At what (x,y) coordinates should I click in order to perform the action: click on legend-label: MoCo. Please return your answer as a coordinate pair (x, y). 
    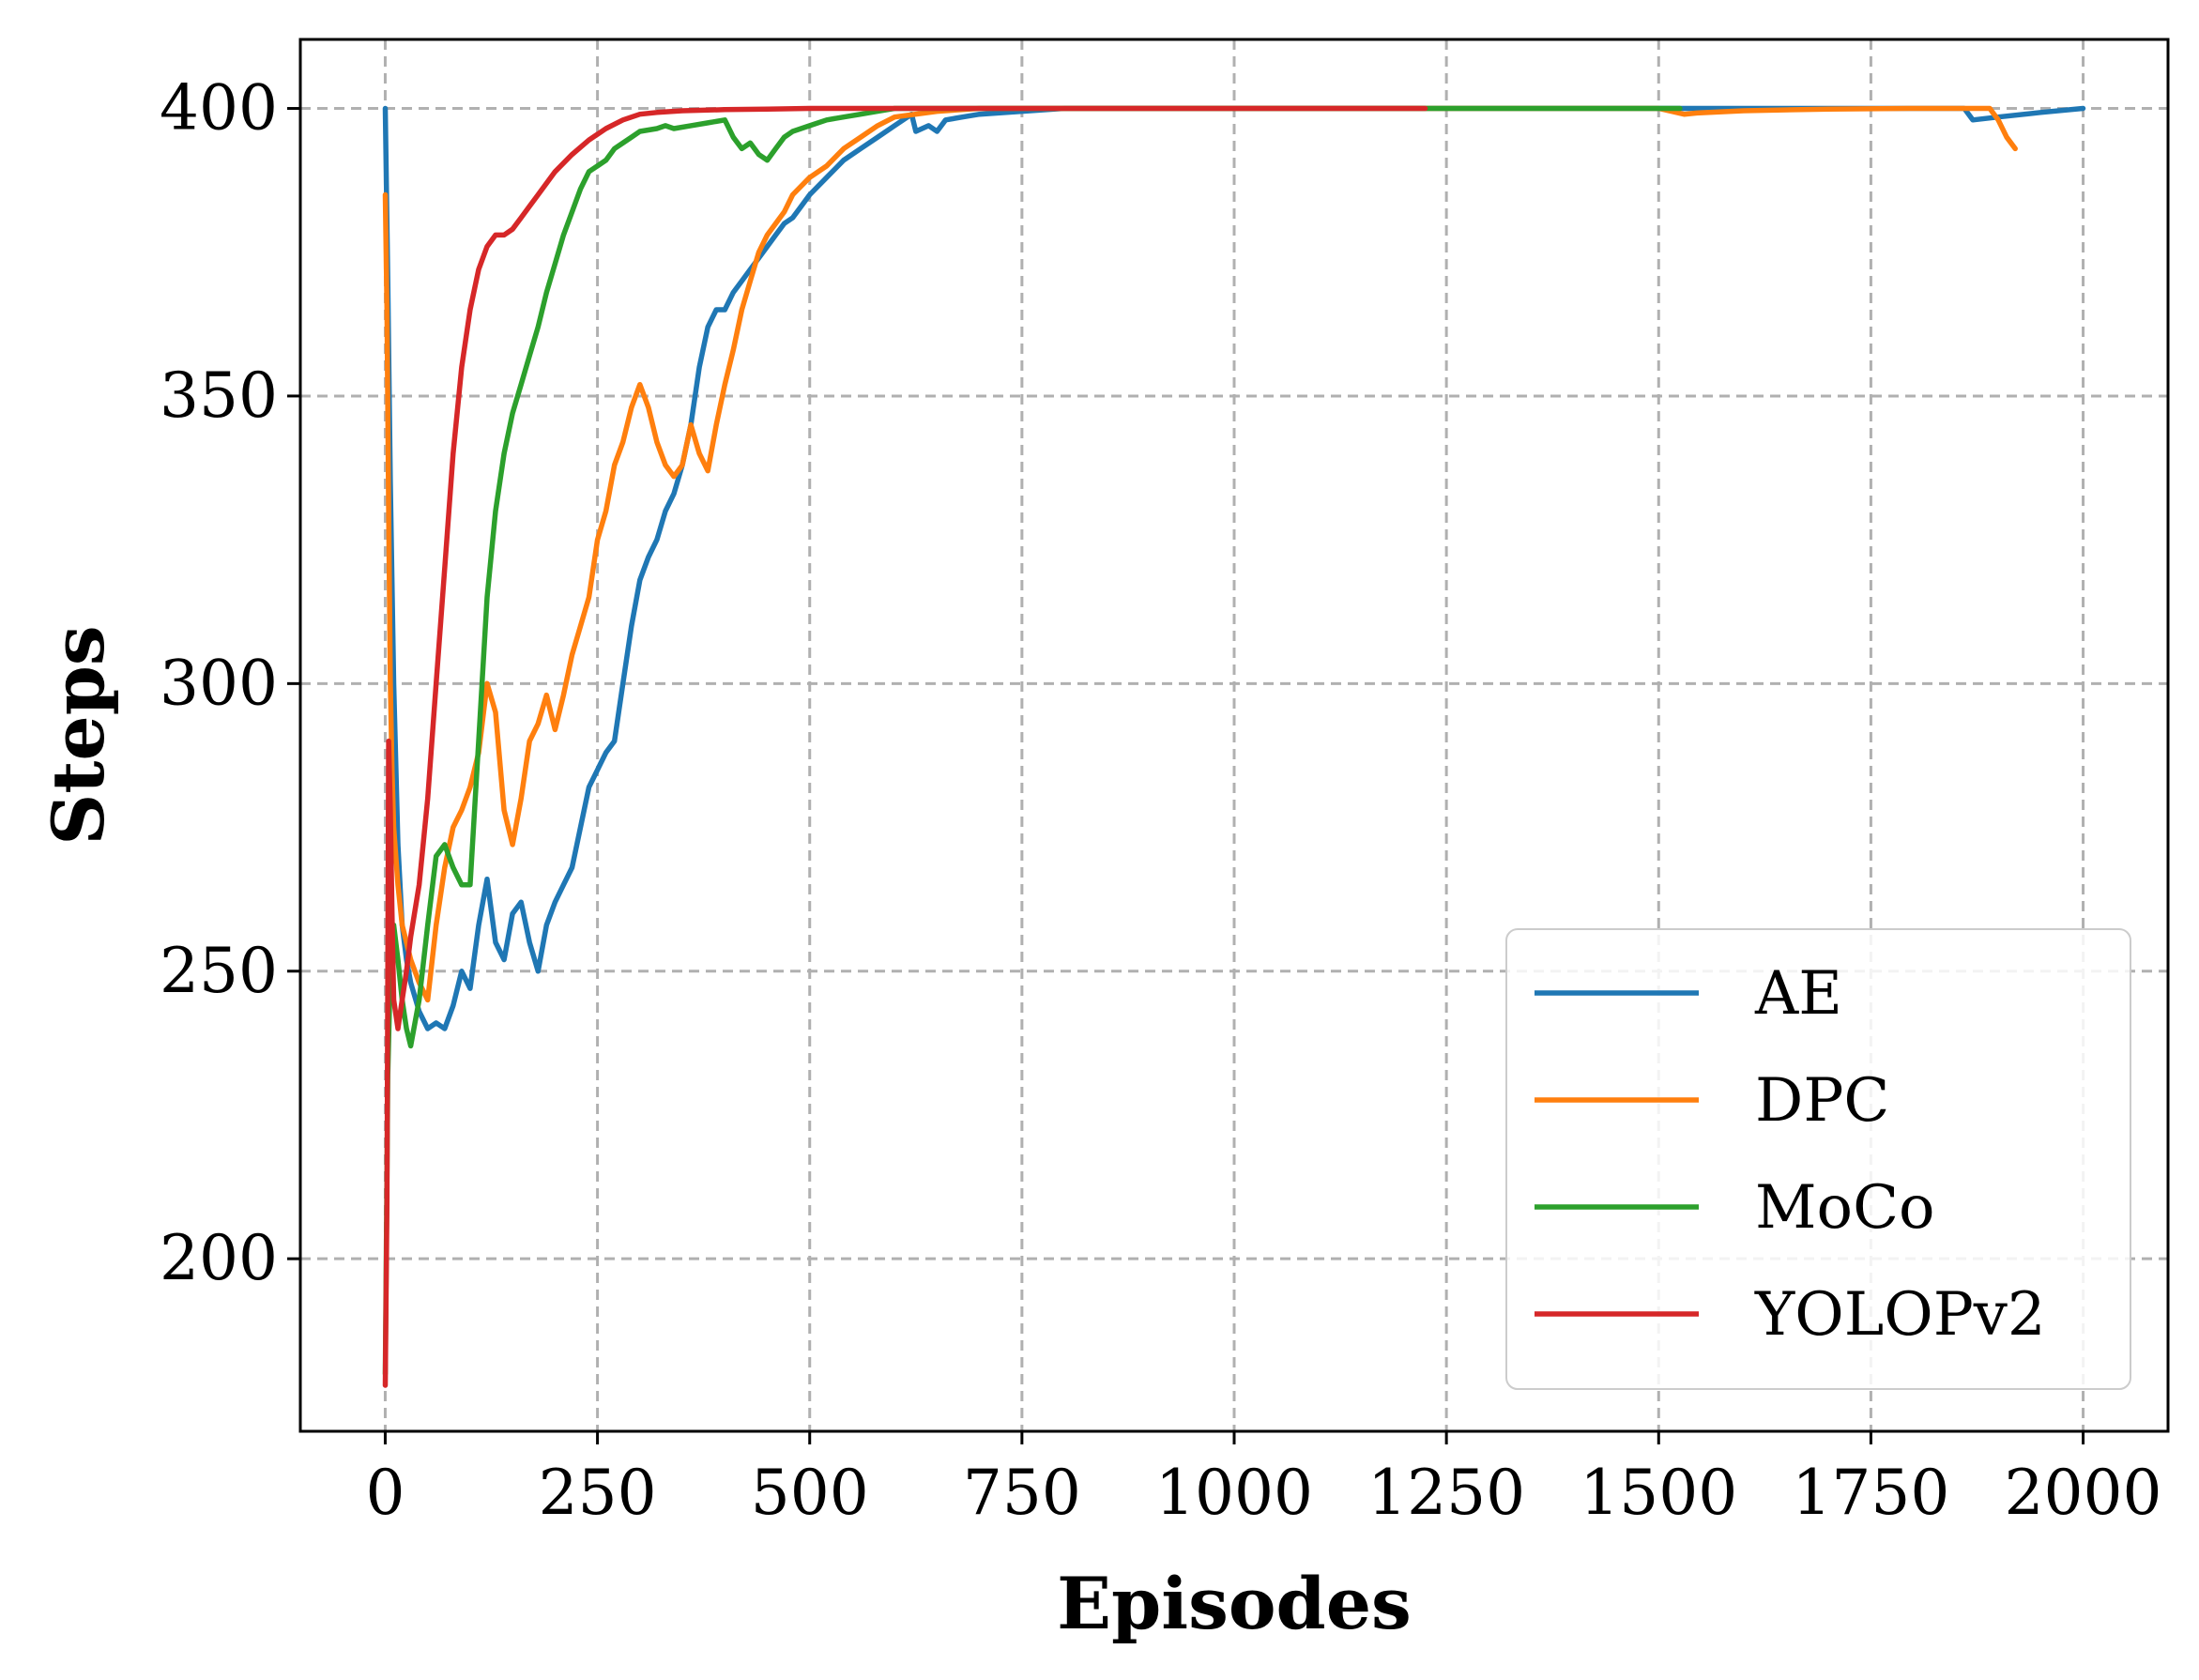
    Looking at the image, I should click on (1845, 1208).